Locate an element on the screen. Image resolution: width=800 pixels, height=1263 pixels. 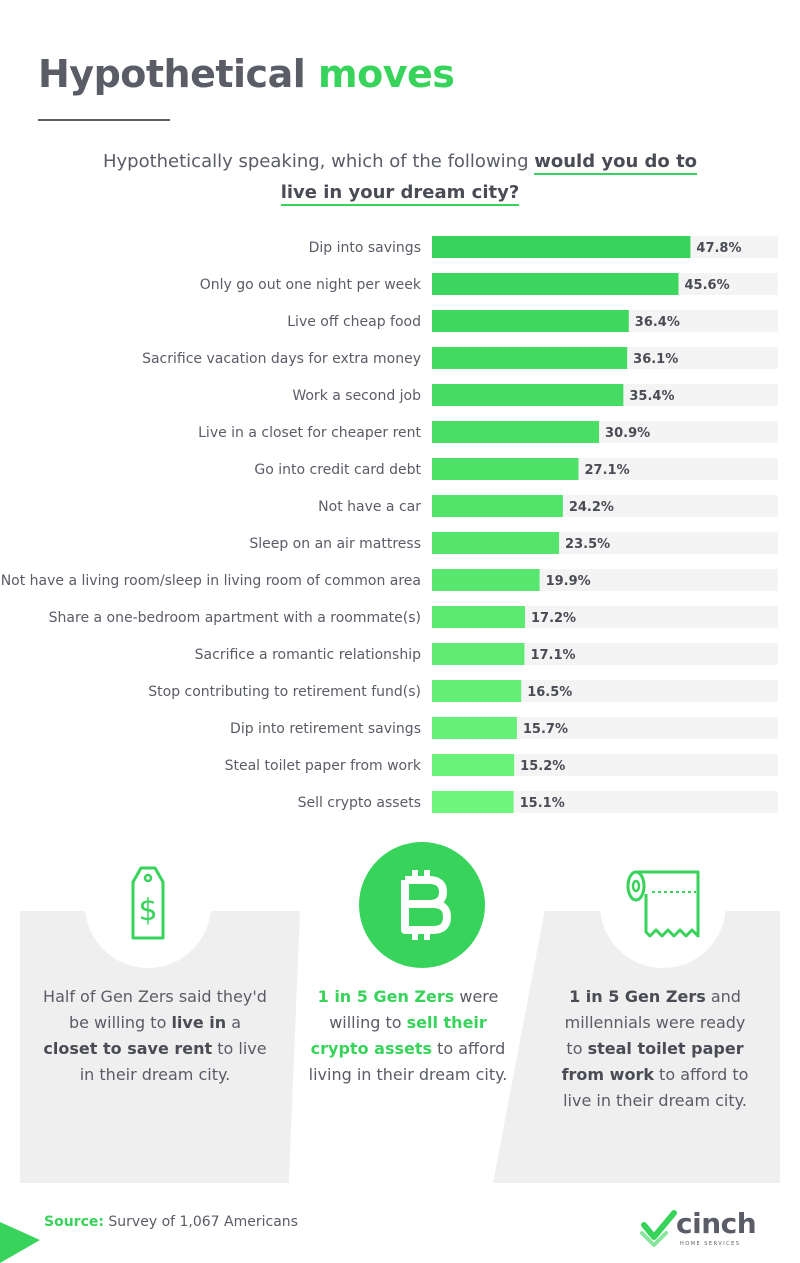
value-label: 23.5% is located at coordinates (587, 544).